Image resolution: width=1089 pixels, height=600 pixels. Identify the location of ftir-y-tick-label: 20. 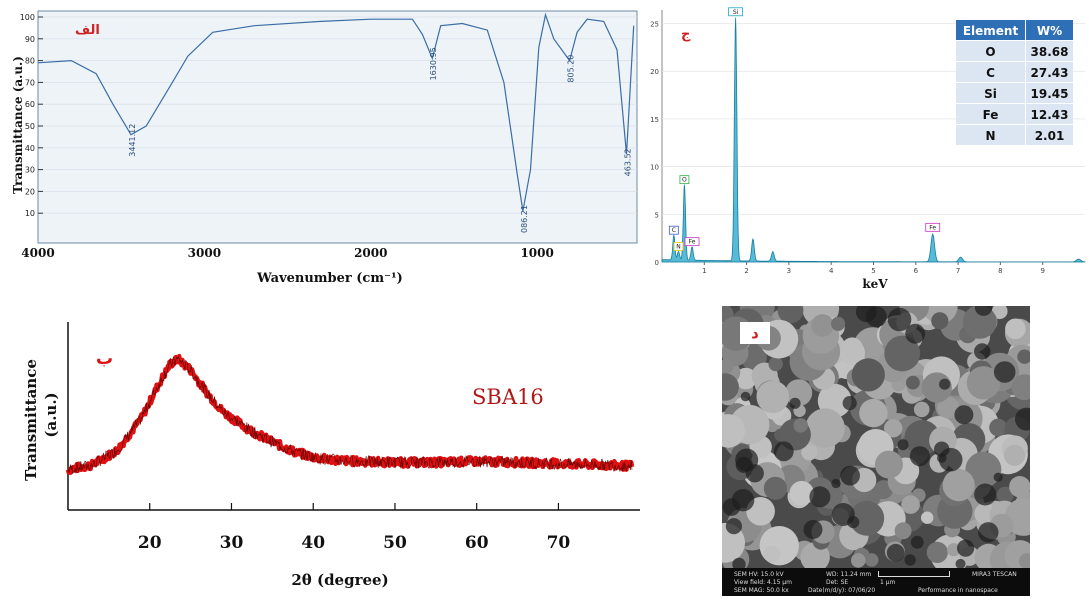
(30, 191).